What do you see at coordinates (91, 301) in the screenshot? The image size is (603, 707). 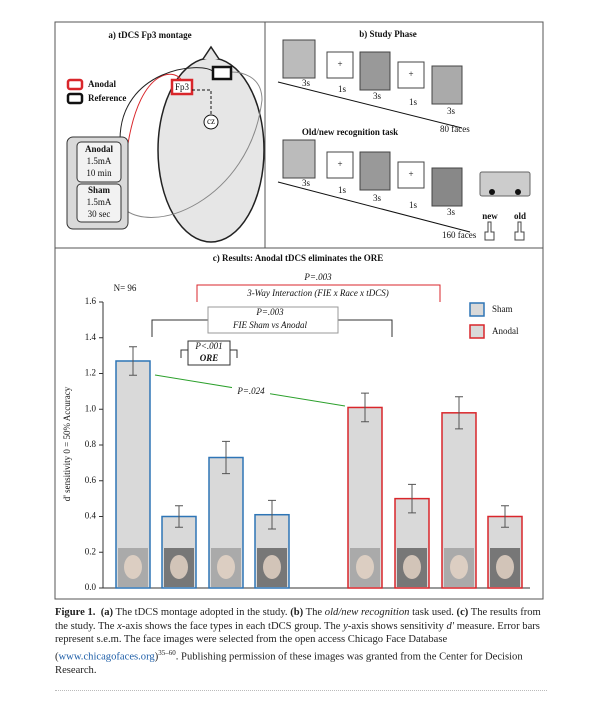 I see `y-tick-label: 1.6` at bounding box center [91, 301].